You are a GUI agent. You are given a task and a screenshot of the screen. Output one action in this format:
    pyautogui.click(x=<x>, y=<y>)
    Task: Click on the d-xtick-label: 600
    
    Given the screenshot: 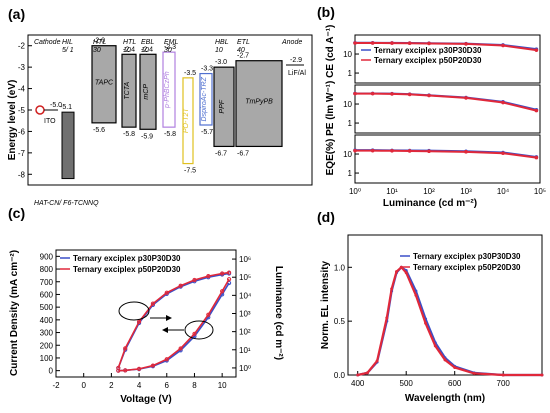 What is the action you would take?
    pyautogui.click(x=455, y=383)
    